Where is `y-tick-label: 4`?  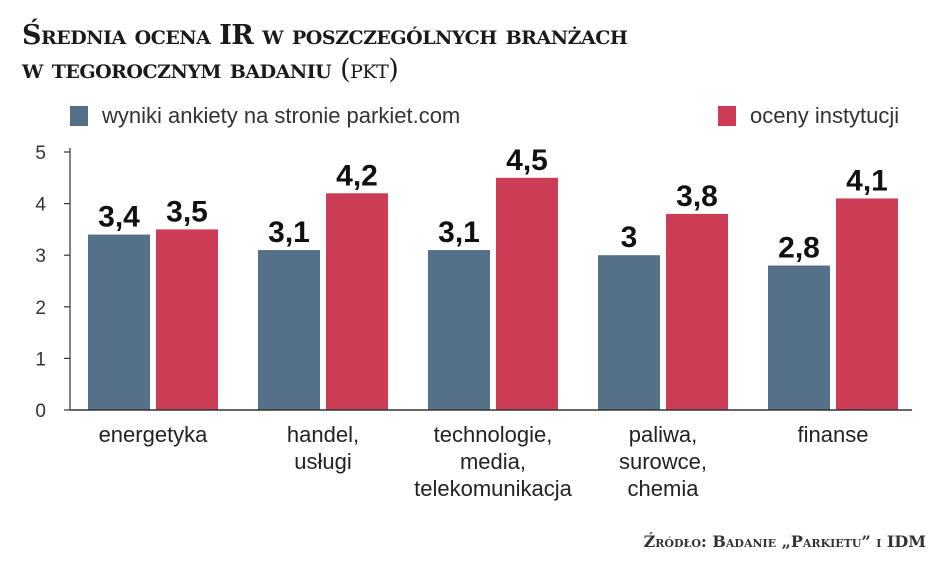
y-tick-label: 4 is located at coordinates (40, 205).